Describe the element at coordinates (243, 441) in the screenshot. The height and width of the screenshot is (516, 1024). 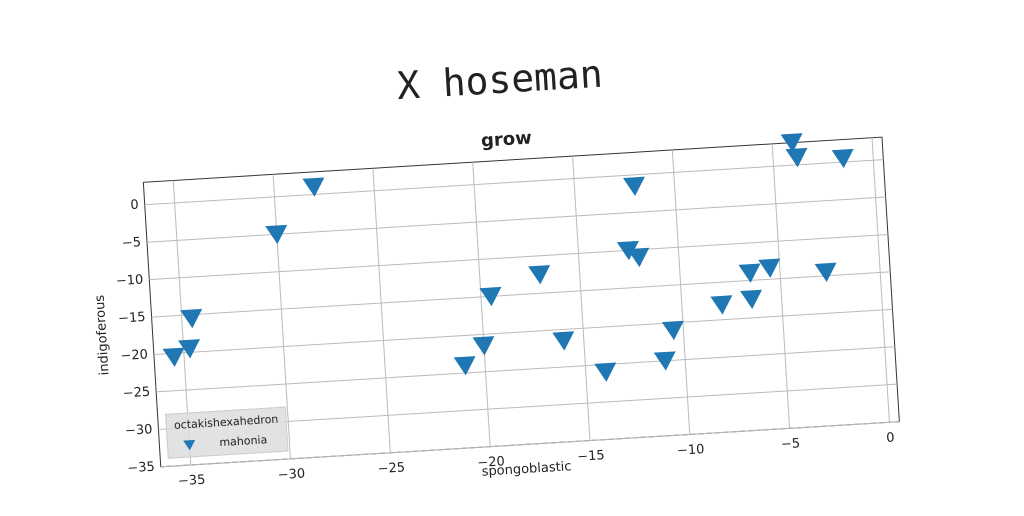
I see `legend-label: mahonia` at that location.